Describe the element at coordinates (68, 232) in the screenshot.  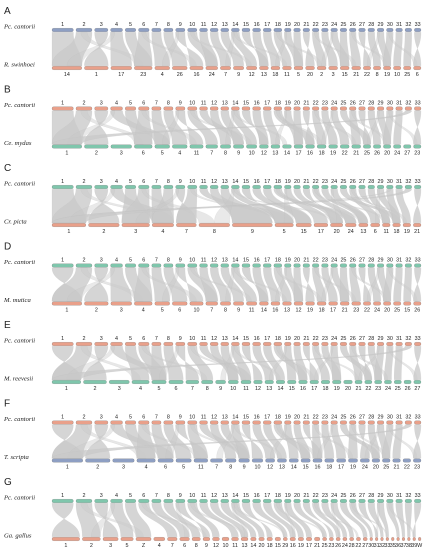
I see `bottom-chromosome-label: 1` at that location.